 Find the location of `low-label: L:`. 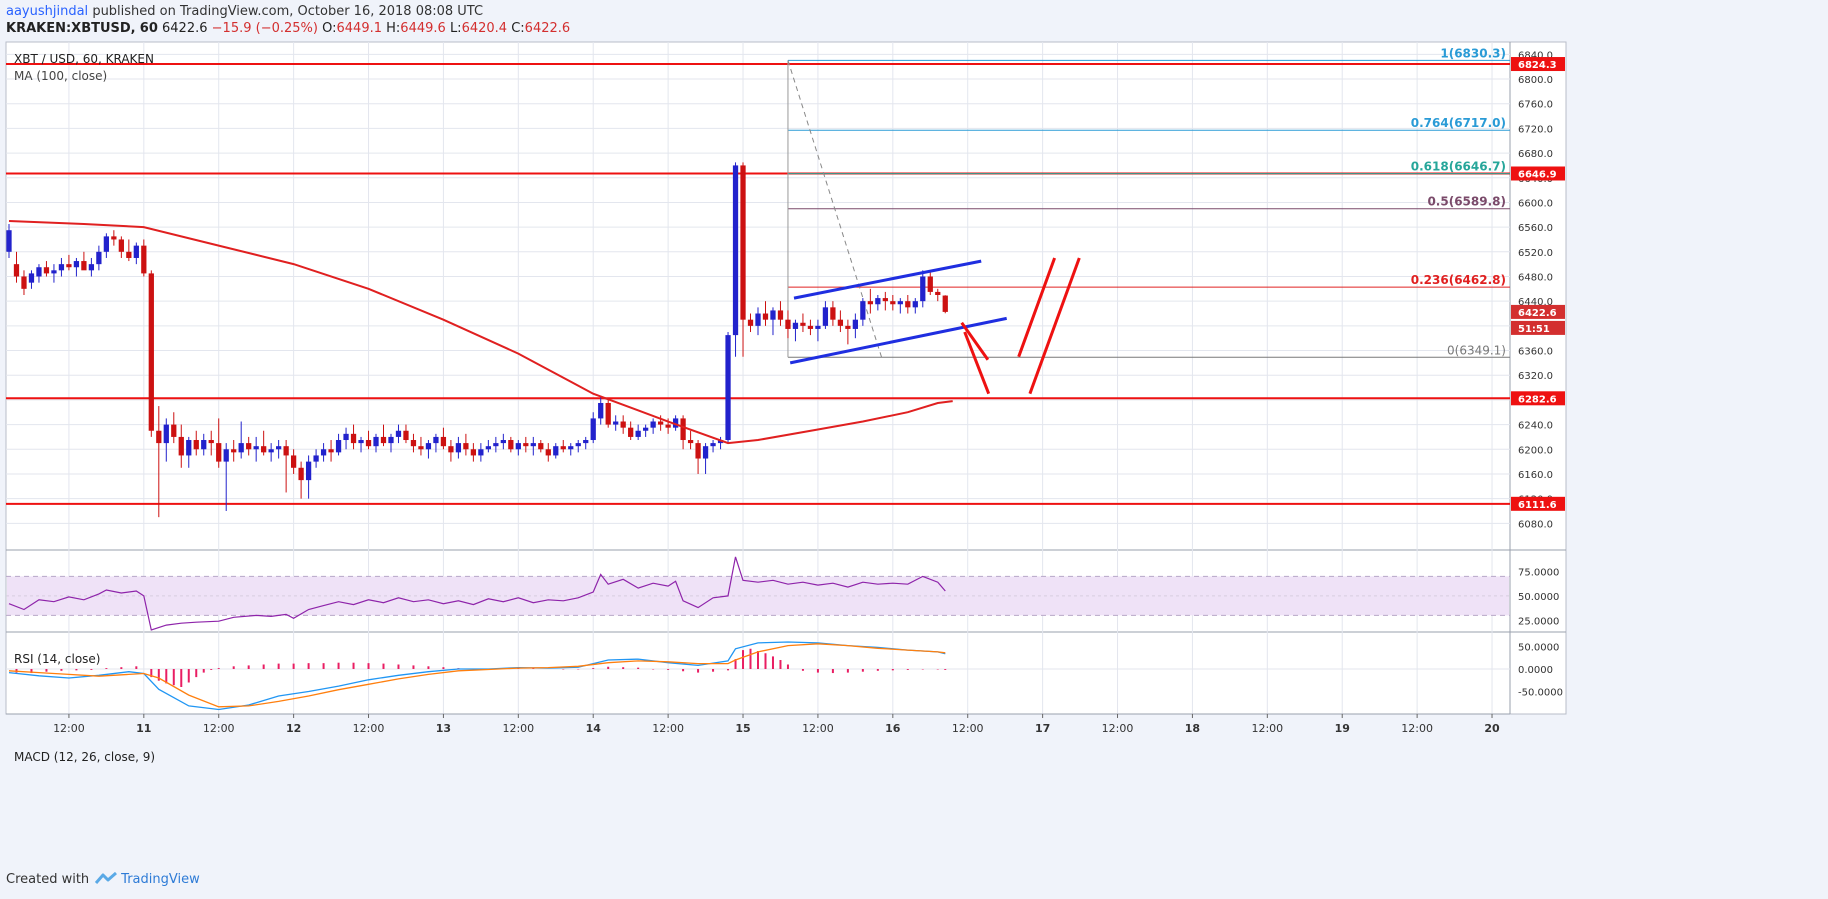

low-label: L: is located at coordinates (455, 28).